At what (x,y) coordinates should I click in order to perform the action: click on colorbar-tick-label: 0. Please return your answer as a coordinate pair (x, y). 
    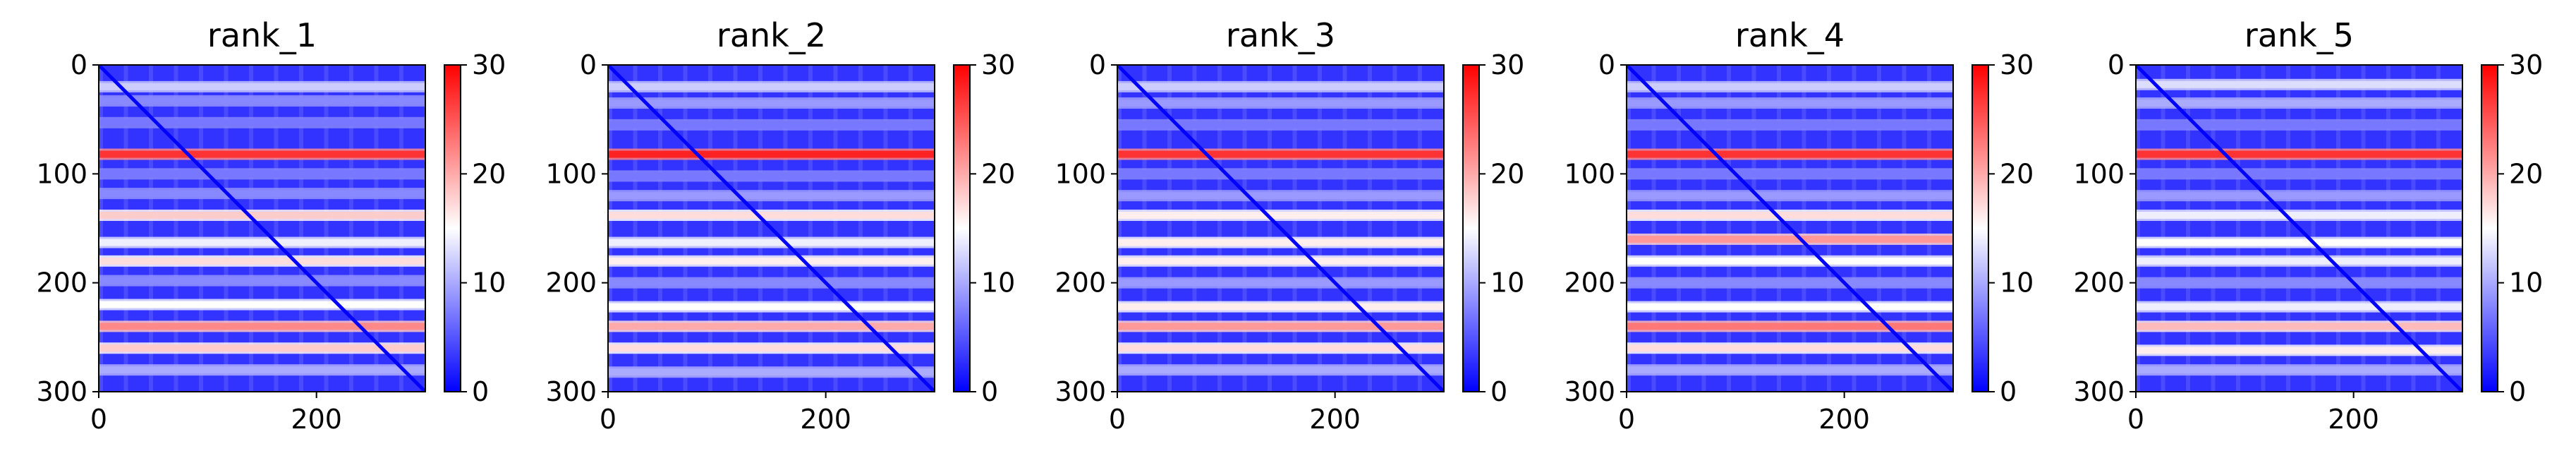
    Looking at the image, I should click on (2008, 391).